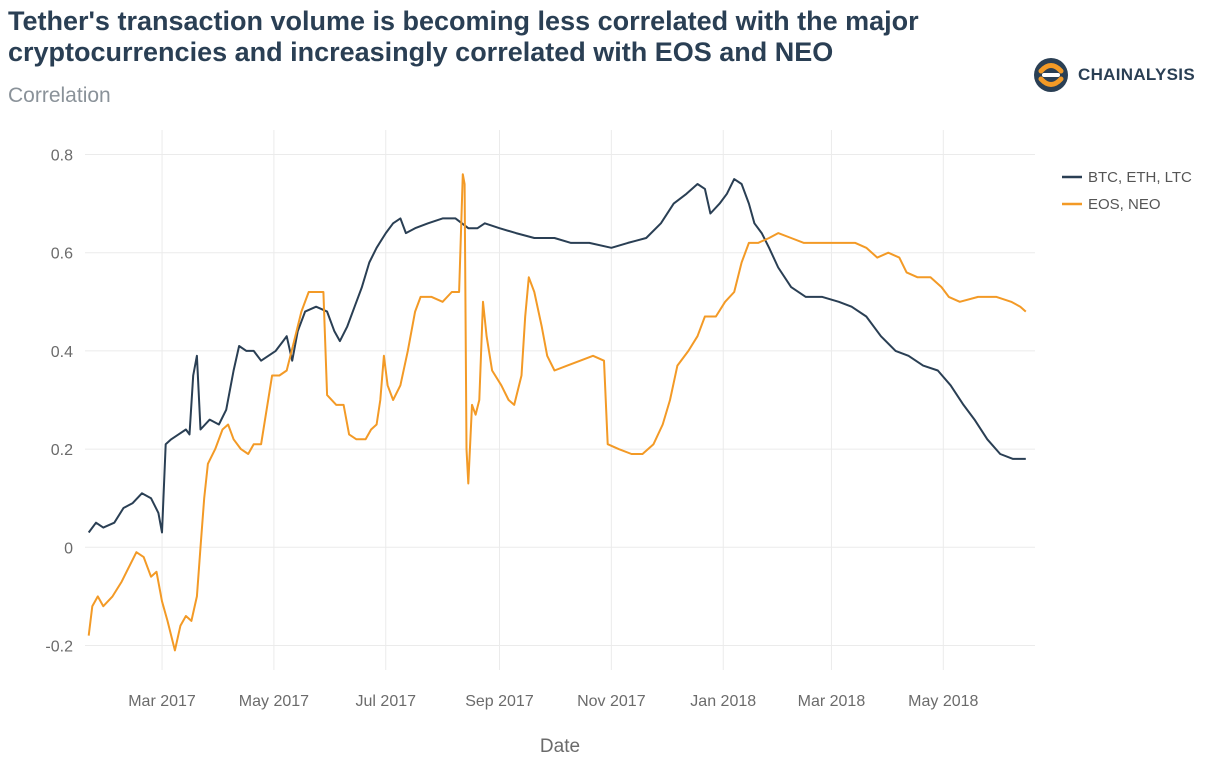 The image size is (1218, 762). What do you see at coordinates (1127, 191) in the screenshot?
I see `chart-legend: BTC, ETH, LTC EOS, NEO` at bounding box center [1127, 191].